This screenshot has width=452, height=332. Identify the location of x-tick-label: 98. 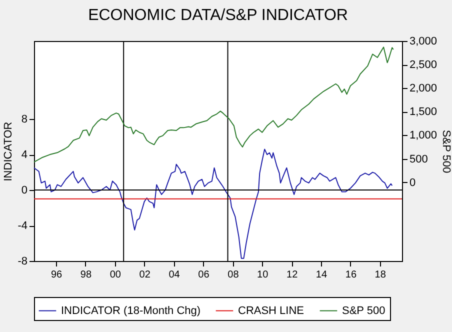
(86, 275).